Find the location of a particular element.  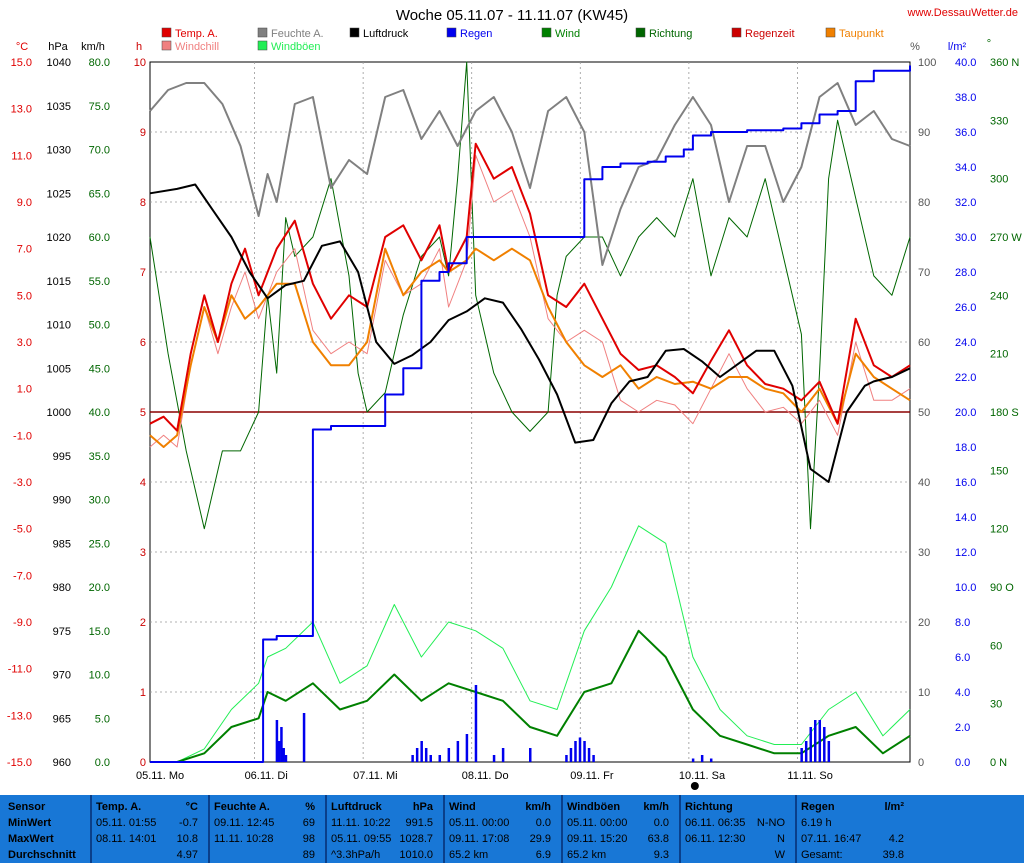

direction-tick-label: 150 is located at coordinates (999, 471).